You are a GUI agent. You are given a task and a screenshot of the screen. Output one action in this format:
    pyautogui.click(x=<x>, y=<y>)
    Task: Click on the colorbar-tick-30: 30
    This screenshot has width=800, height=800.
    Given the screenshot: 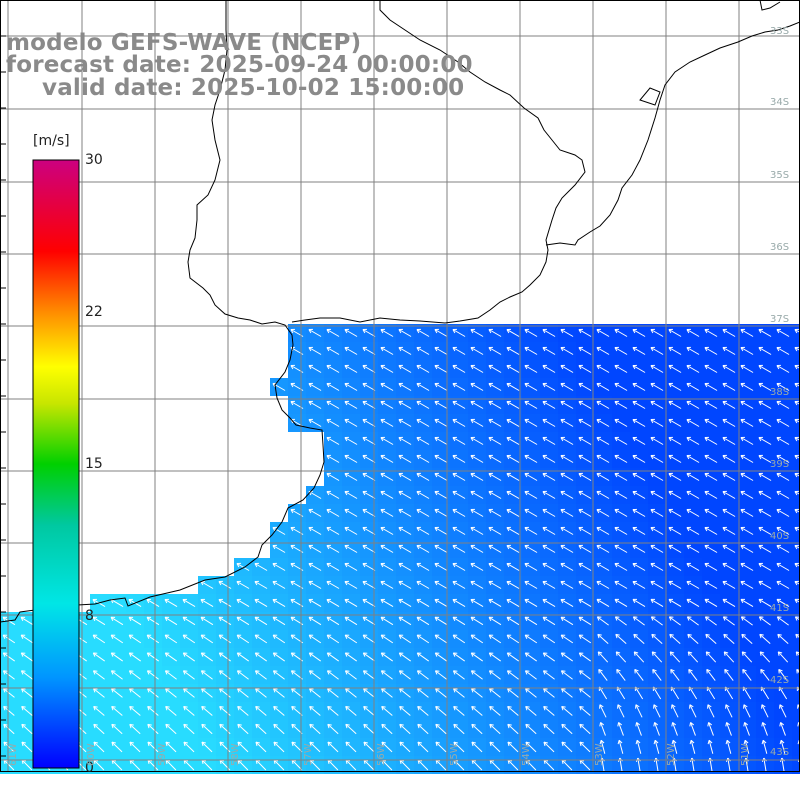 What is the action you would take?
    pyautogui.click(x=94, y=160)
    